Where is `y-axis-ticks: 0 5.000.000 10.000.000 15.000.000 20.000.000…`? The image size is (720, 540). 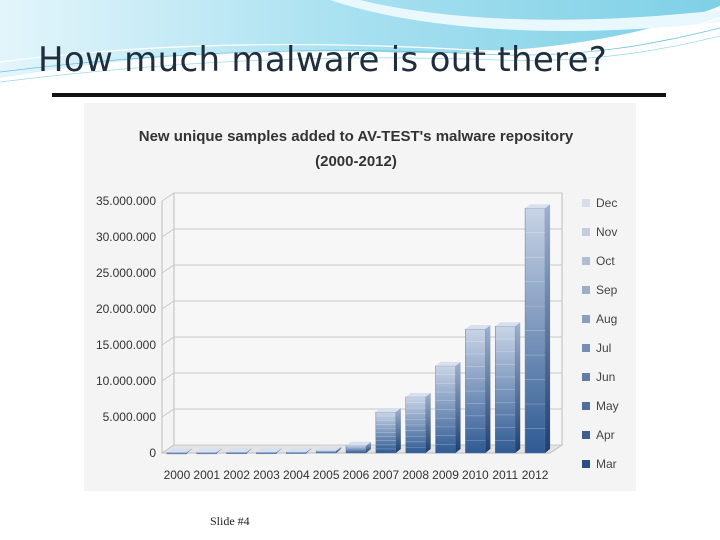 y-axis-ticks: 0 5.000.000 10.000.000 15.000.000 20.000.000… is located at coordinates (126, 327).